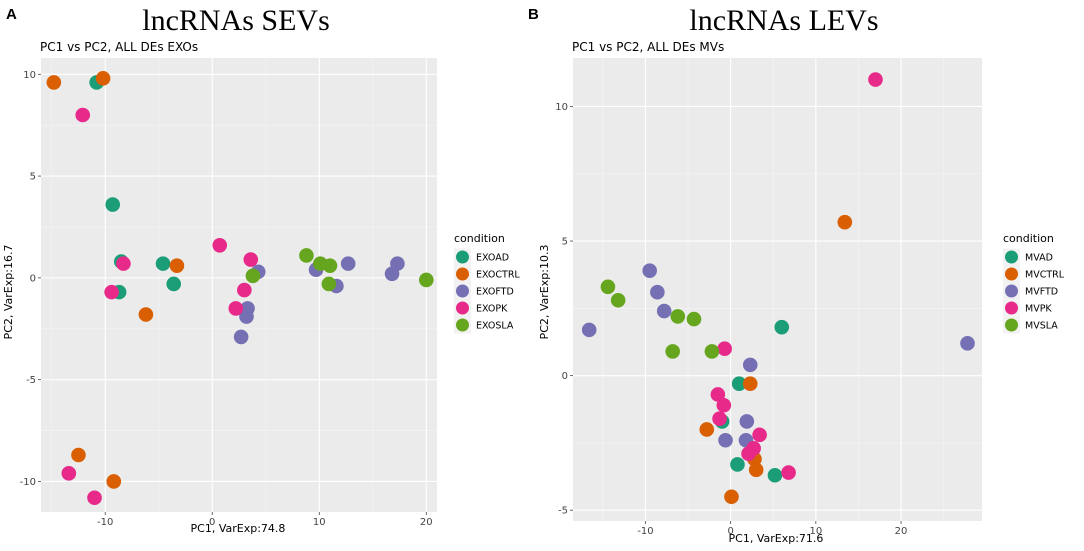  I want to click on panel-b-xtick-label: -10, so click(645, 531).